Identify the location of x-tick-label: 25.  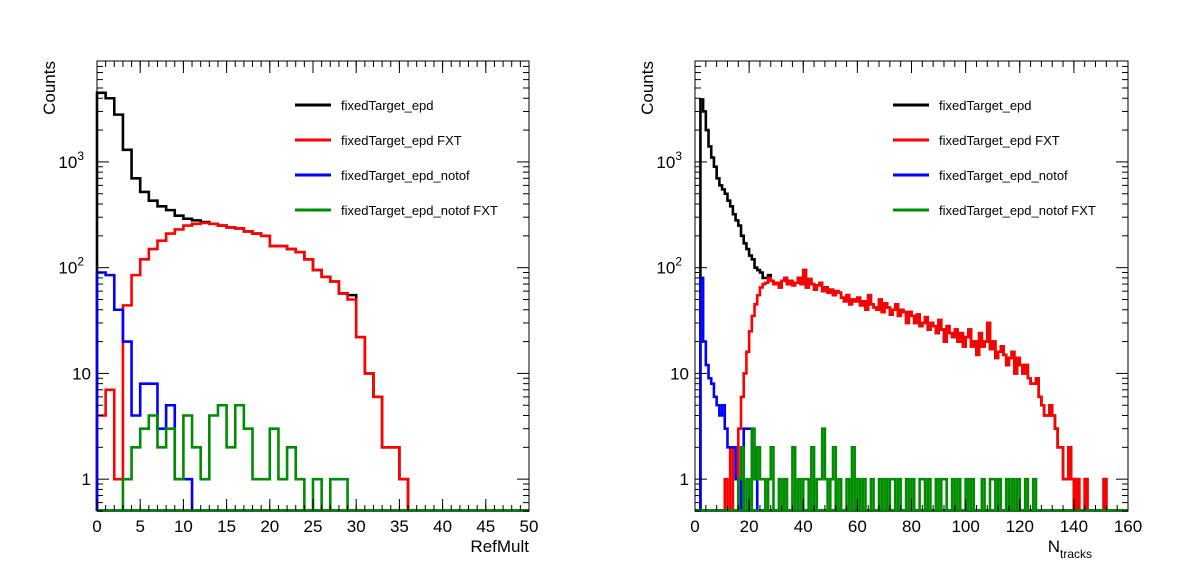
(313, 526).